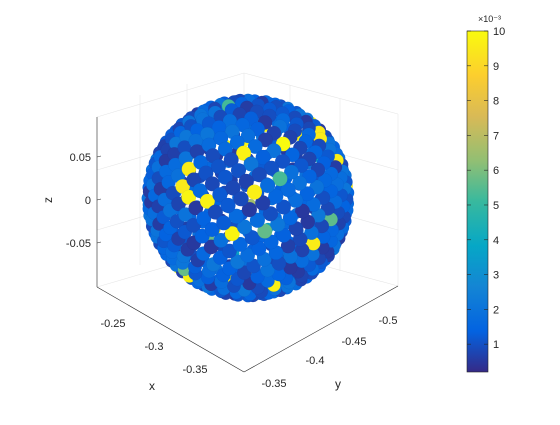 Image resolution: width=560 pixels, height=425 pixels. What do you see at coordinates (496, 206) in the screenshot?
I see `colorbar-tick-label: 5` at bounding box center [496, 206].